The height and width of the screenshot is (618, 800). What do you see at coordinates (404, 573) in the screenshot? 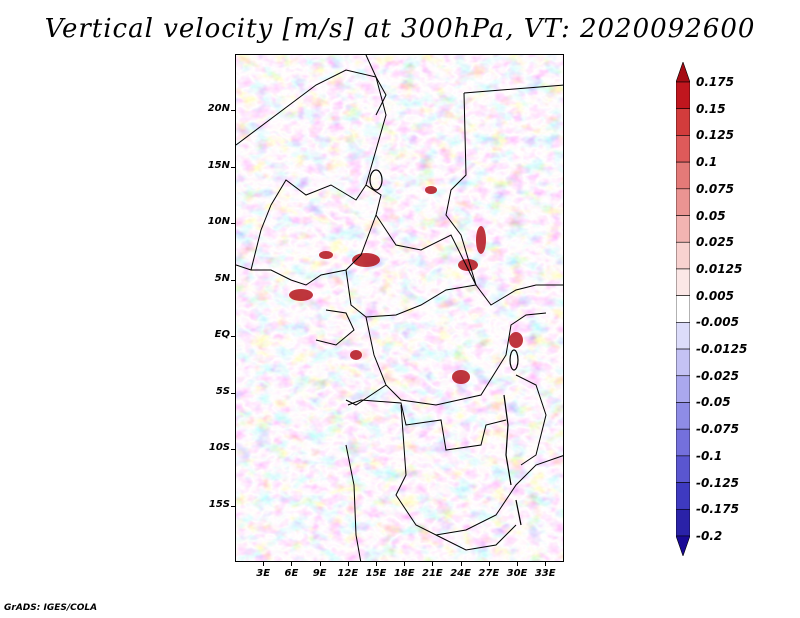
I see `lon-tick-label: 18E` at bounding box center [404, 573].